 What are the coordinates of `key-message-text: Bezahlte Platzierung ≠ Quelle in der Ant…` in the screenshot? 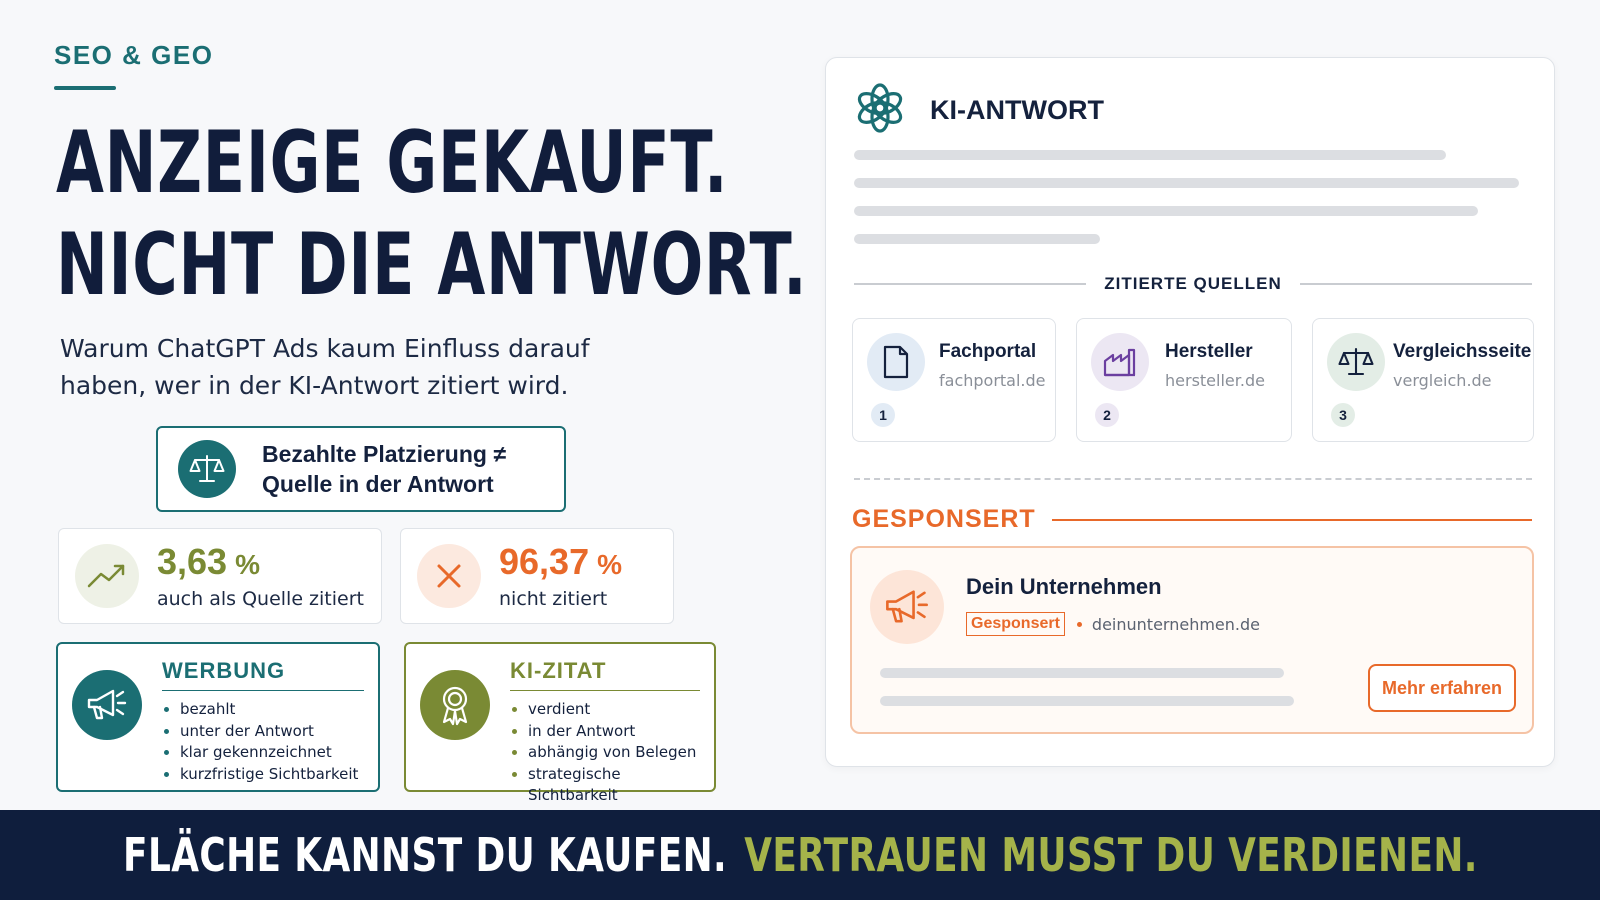 It's located at (384, 469).